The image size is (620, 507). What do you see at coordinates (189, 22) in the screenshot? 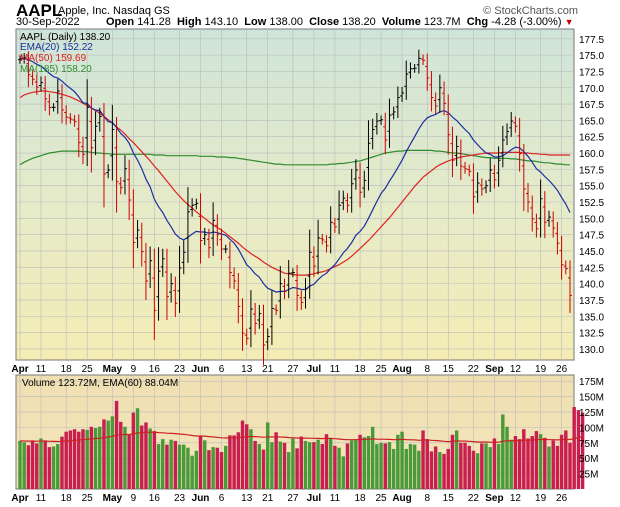
I see `high-label: High` at bounding box center [189, 22].